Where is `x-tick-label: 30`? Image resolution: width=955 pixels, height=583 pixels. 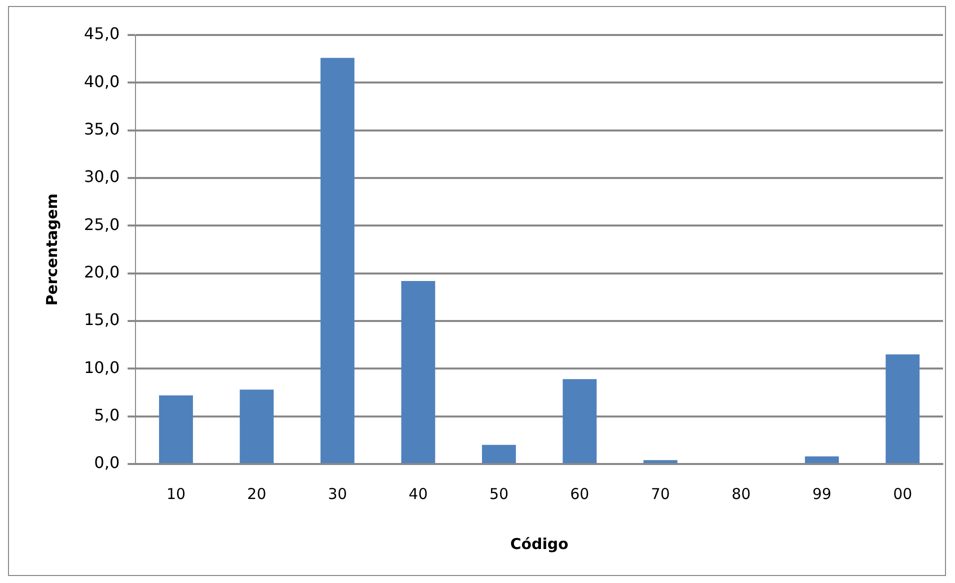
x-tick-label: 30 is located at coordinates (338, 493).